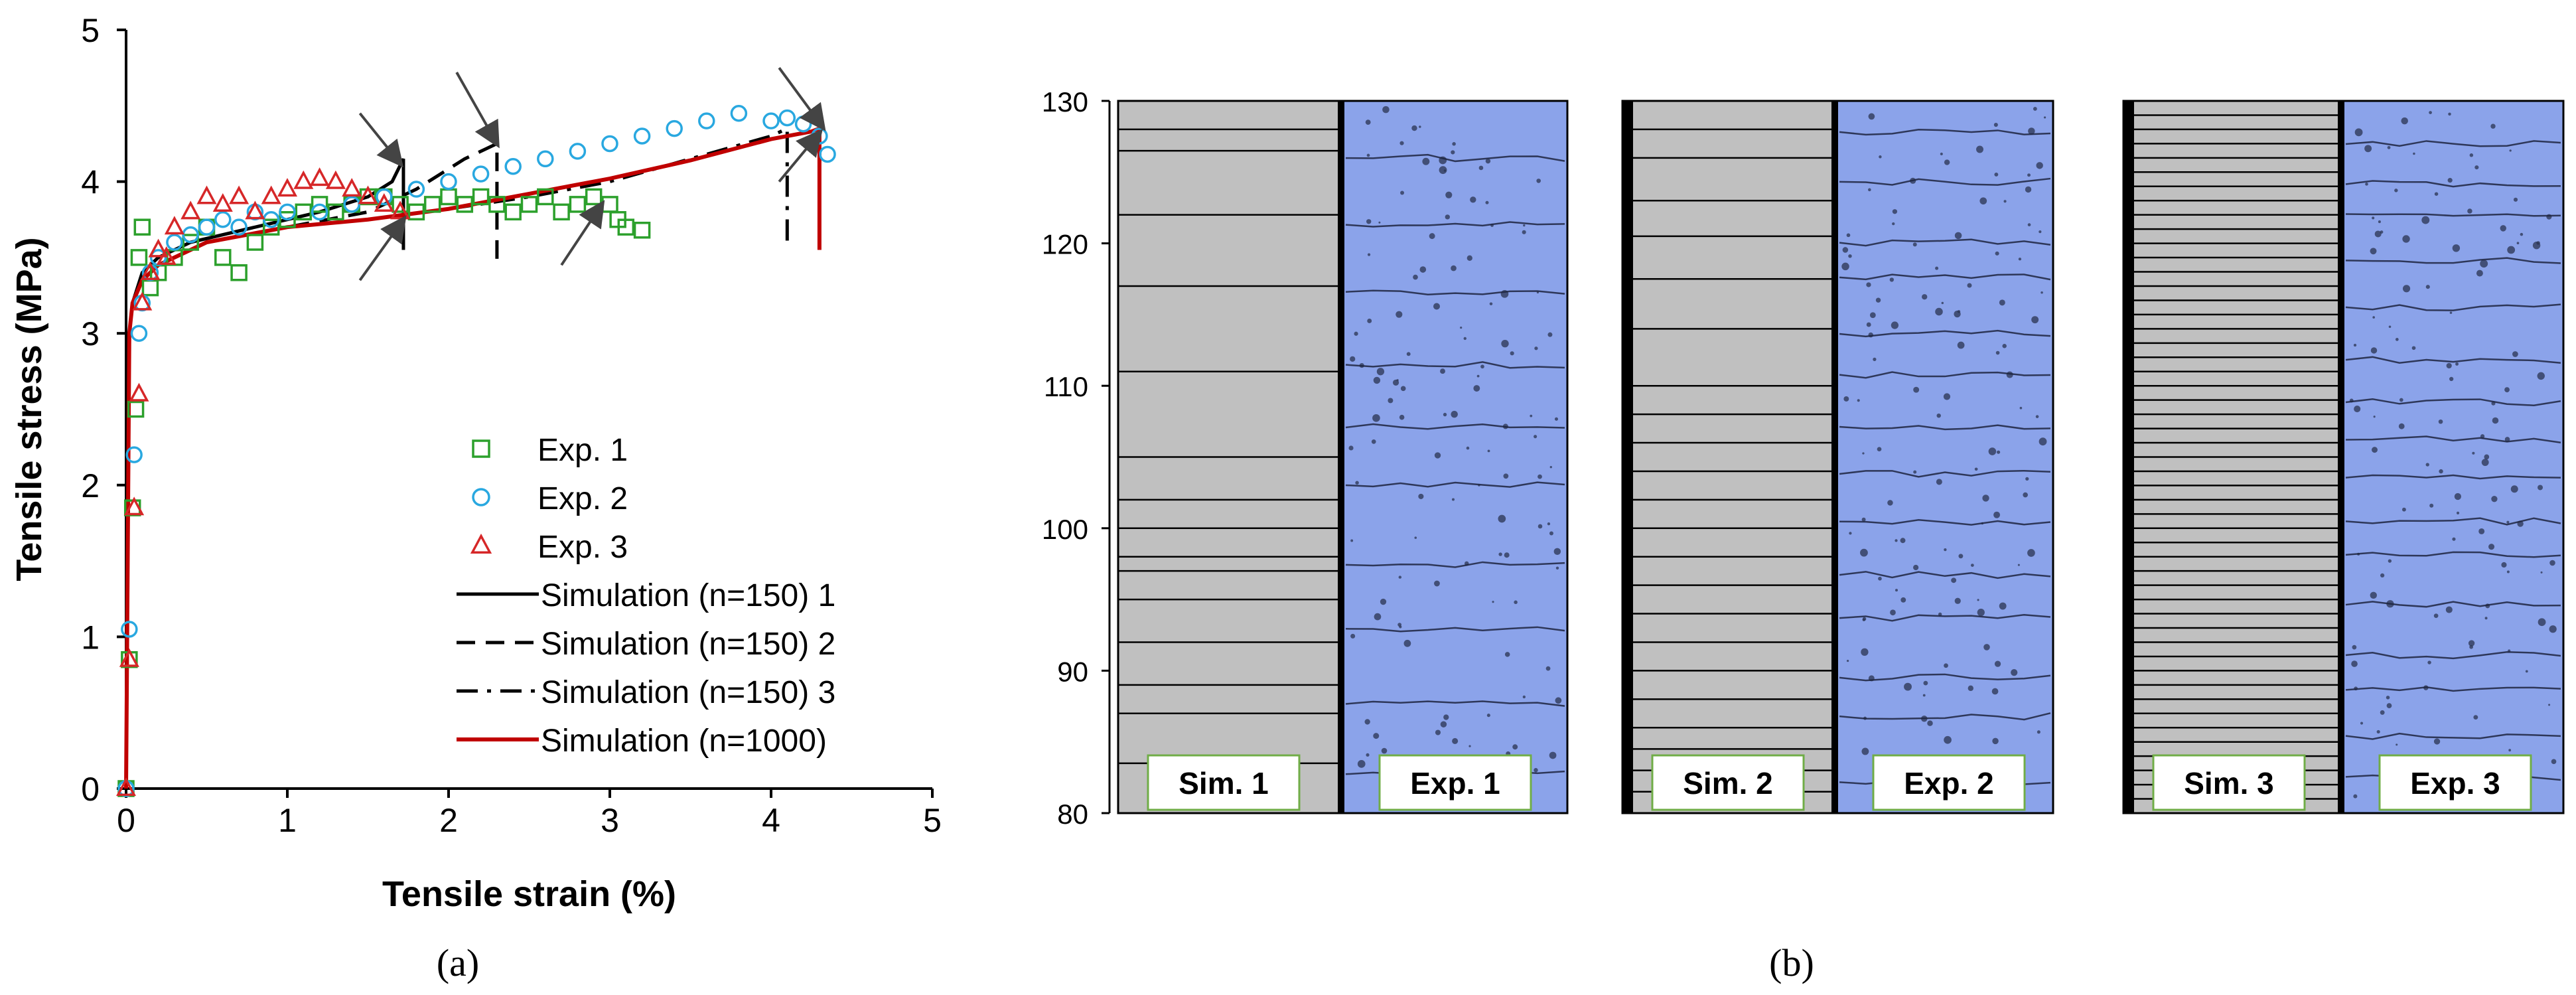  What do you see at coordinates (91, 485) in the screenshot?
I see `y-tick-label: 2` at bounding box center [91, 485].